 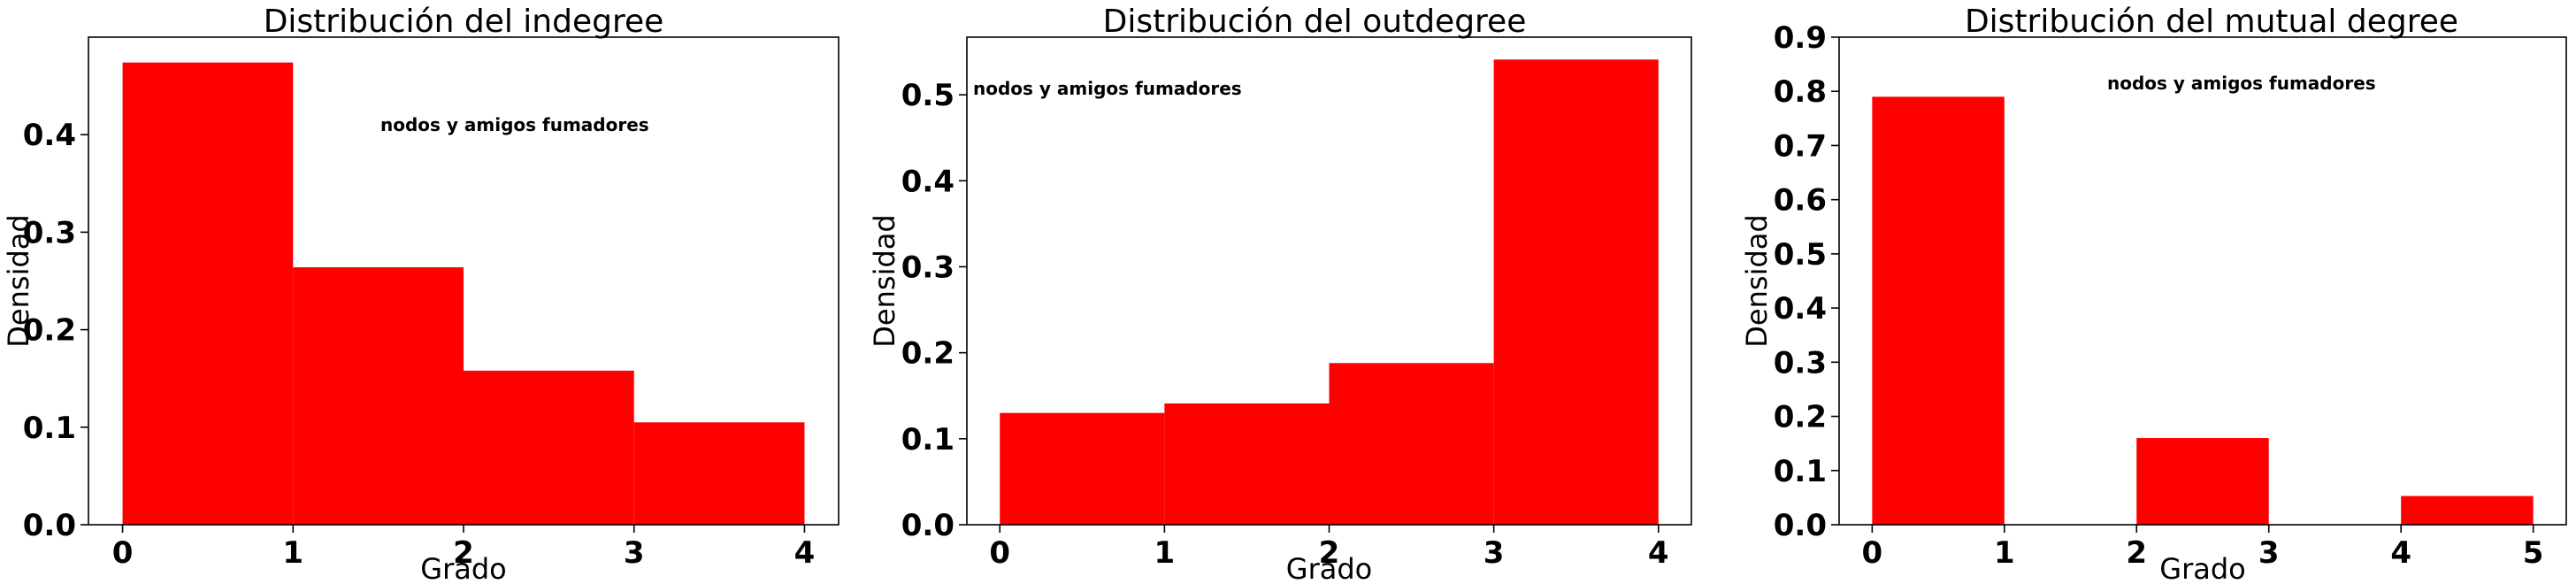 What do you see at coordinates (1800, 146) in the screenshot?
I see `y-tick-label: 0.7` at bounding box center [1800, 146].